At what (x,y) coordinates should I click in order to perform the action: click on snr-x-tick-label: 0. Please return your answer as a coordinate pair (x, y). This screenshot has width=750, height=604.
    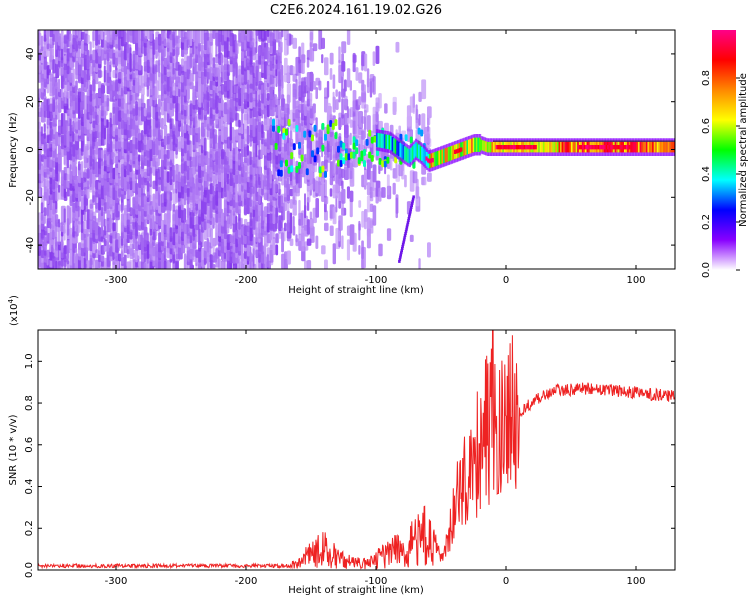
    Looking at the image, I should click on (506, 581).